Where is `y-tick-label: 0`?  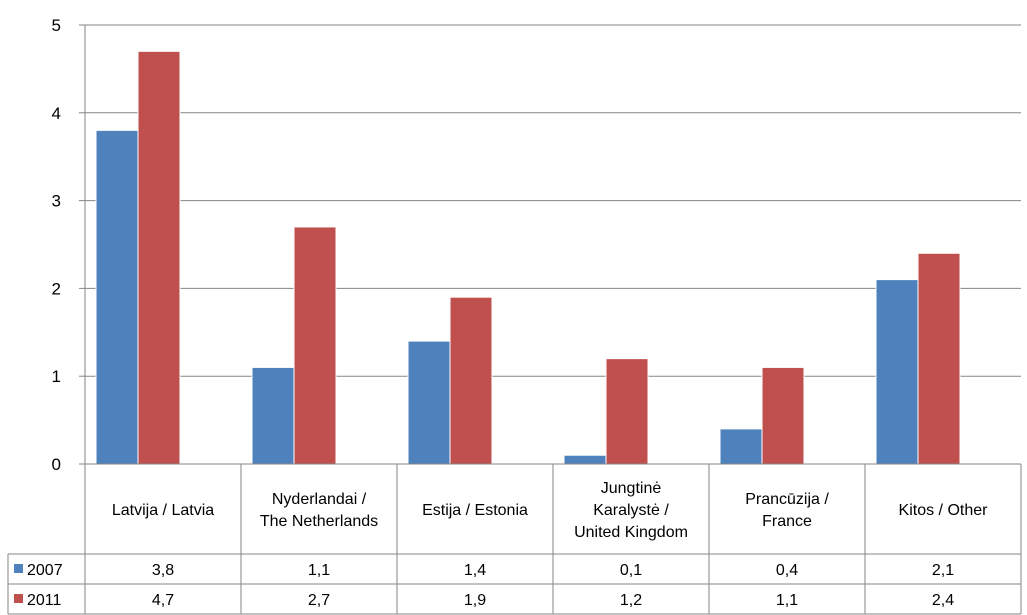
y-tick-label: 0 is located at coordinates (56, 464).